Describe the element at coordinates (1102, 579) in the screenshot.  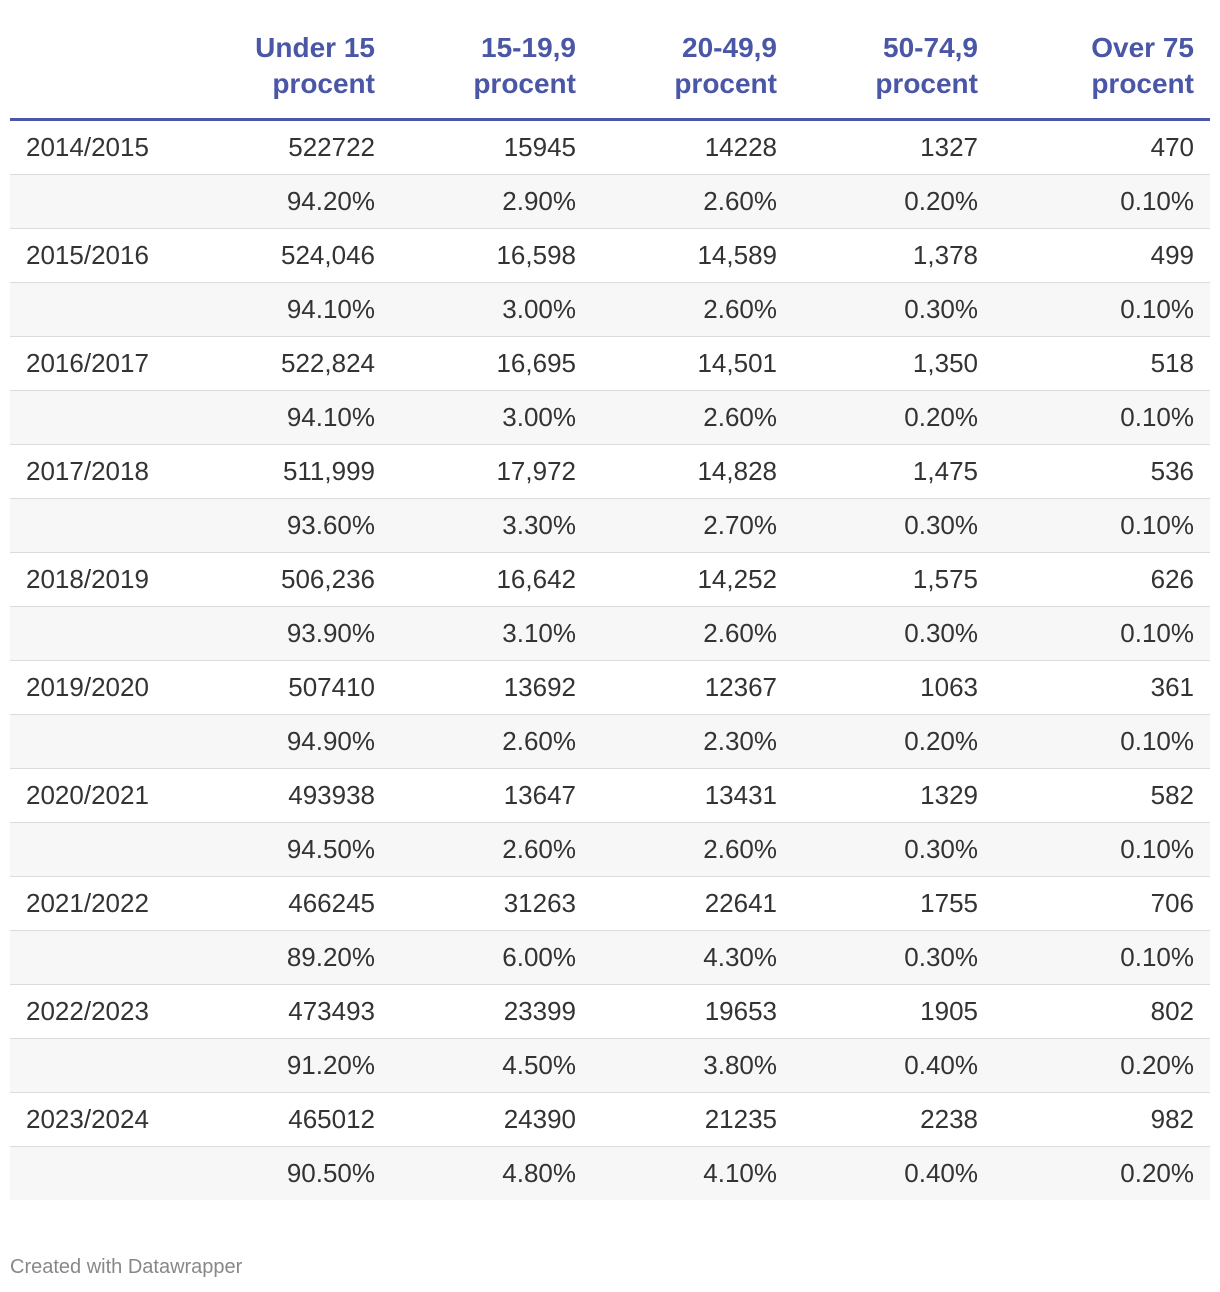
I see `over-75-cell: 626` at that location.